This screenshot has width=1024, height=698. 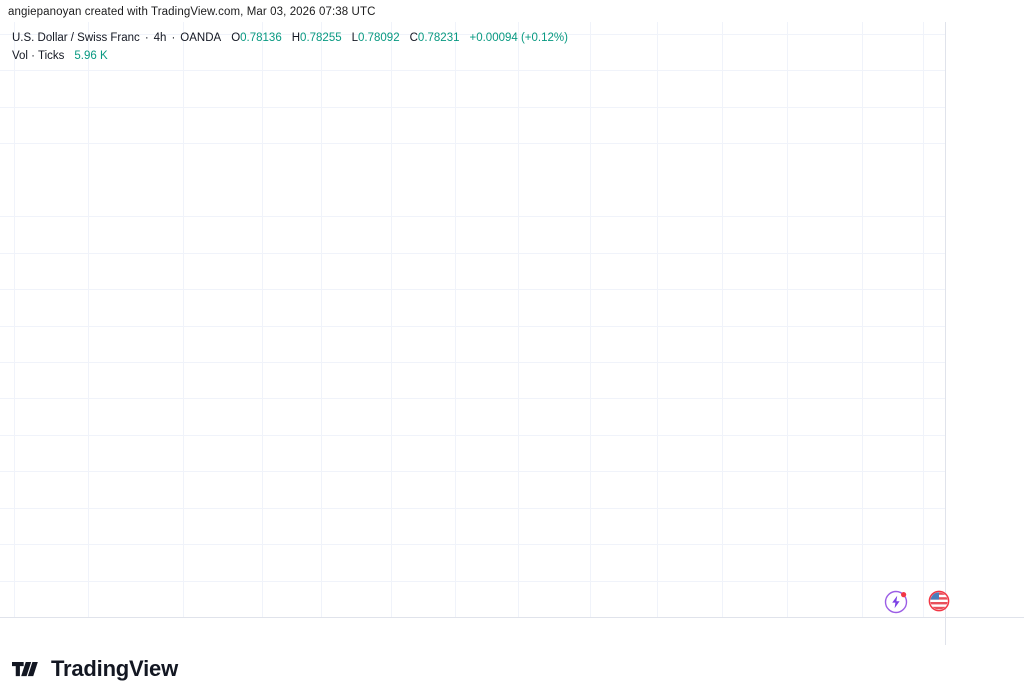 I want to click on legend-high-label: H, so click(x=296, y=38).